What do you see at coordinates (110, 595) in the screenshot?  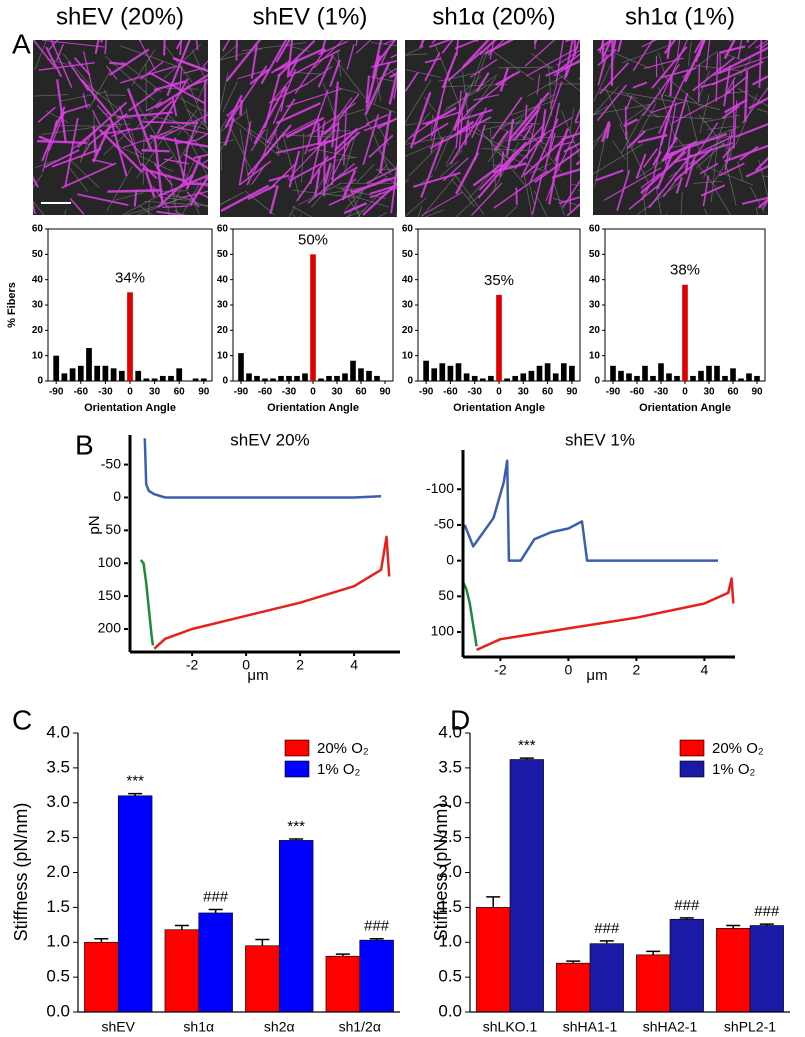 I see `y-tick-label: 150` at bounding box center [110, 595].